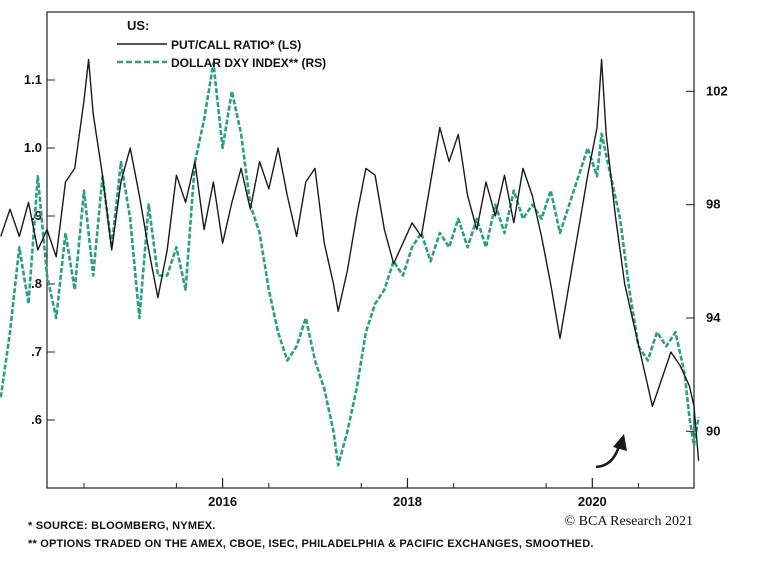 Image resolution: width=771 pixels, height=566 pixels. What do you see at coordinates (592, 501) in the screenshot?
I see `x-tick-label: 2020` at bounding box center [592, 501].